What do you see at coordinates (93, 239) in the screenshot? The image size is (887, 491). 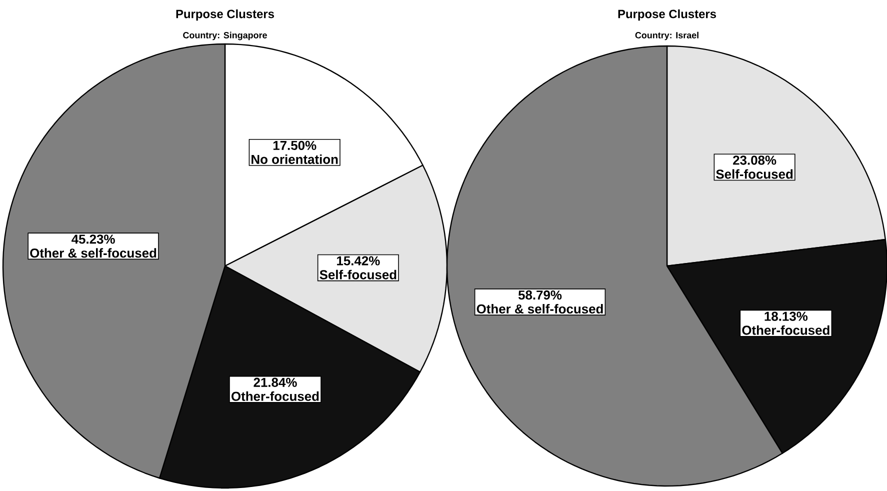 I see `data-label: 45.23%` at bounding box center [93, 239].